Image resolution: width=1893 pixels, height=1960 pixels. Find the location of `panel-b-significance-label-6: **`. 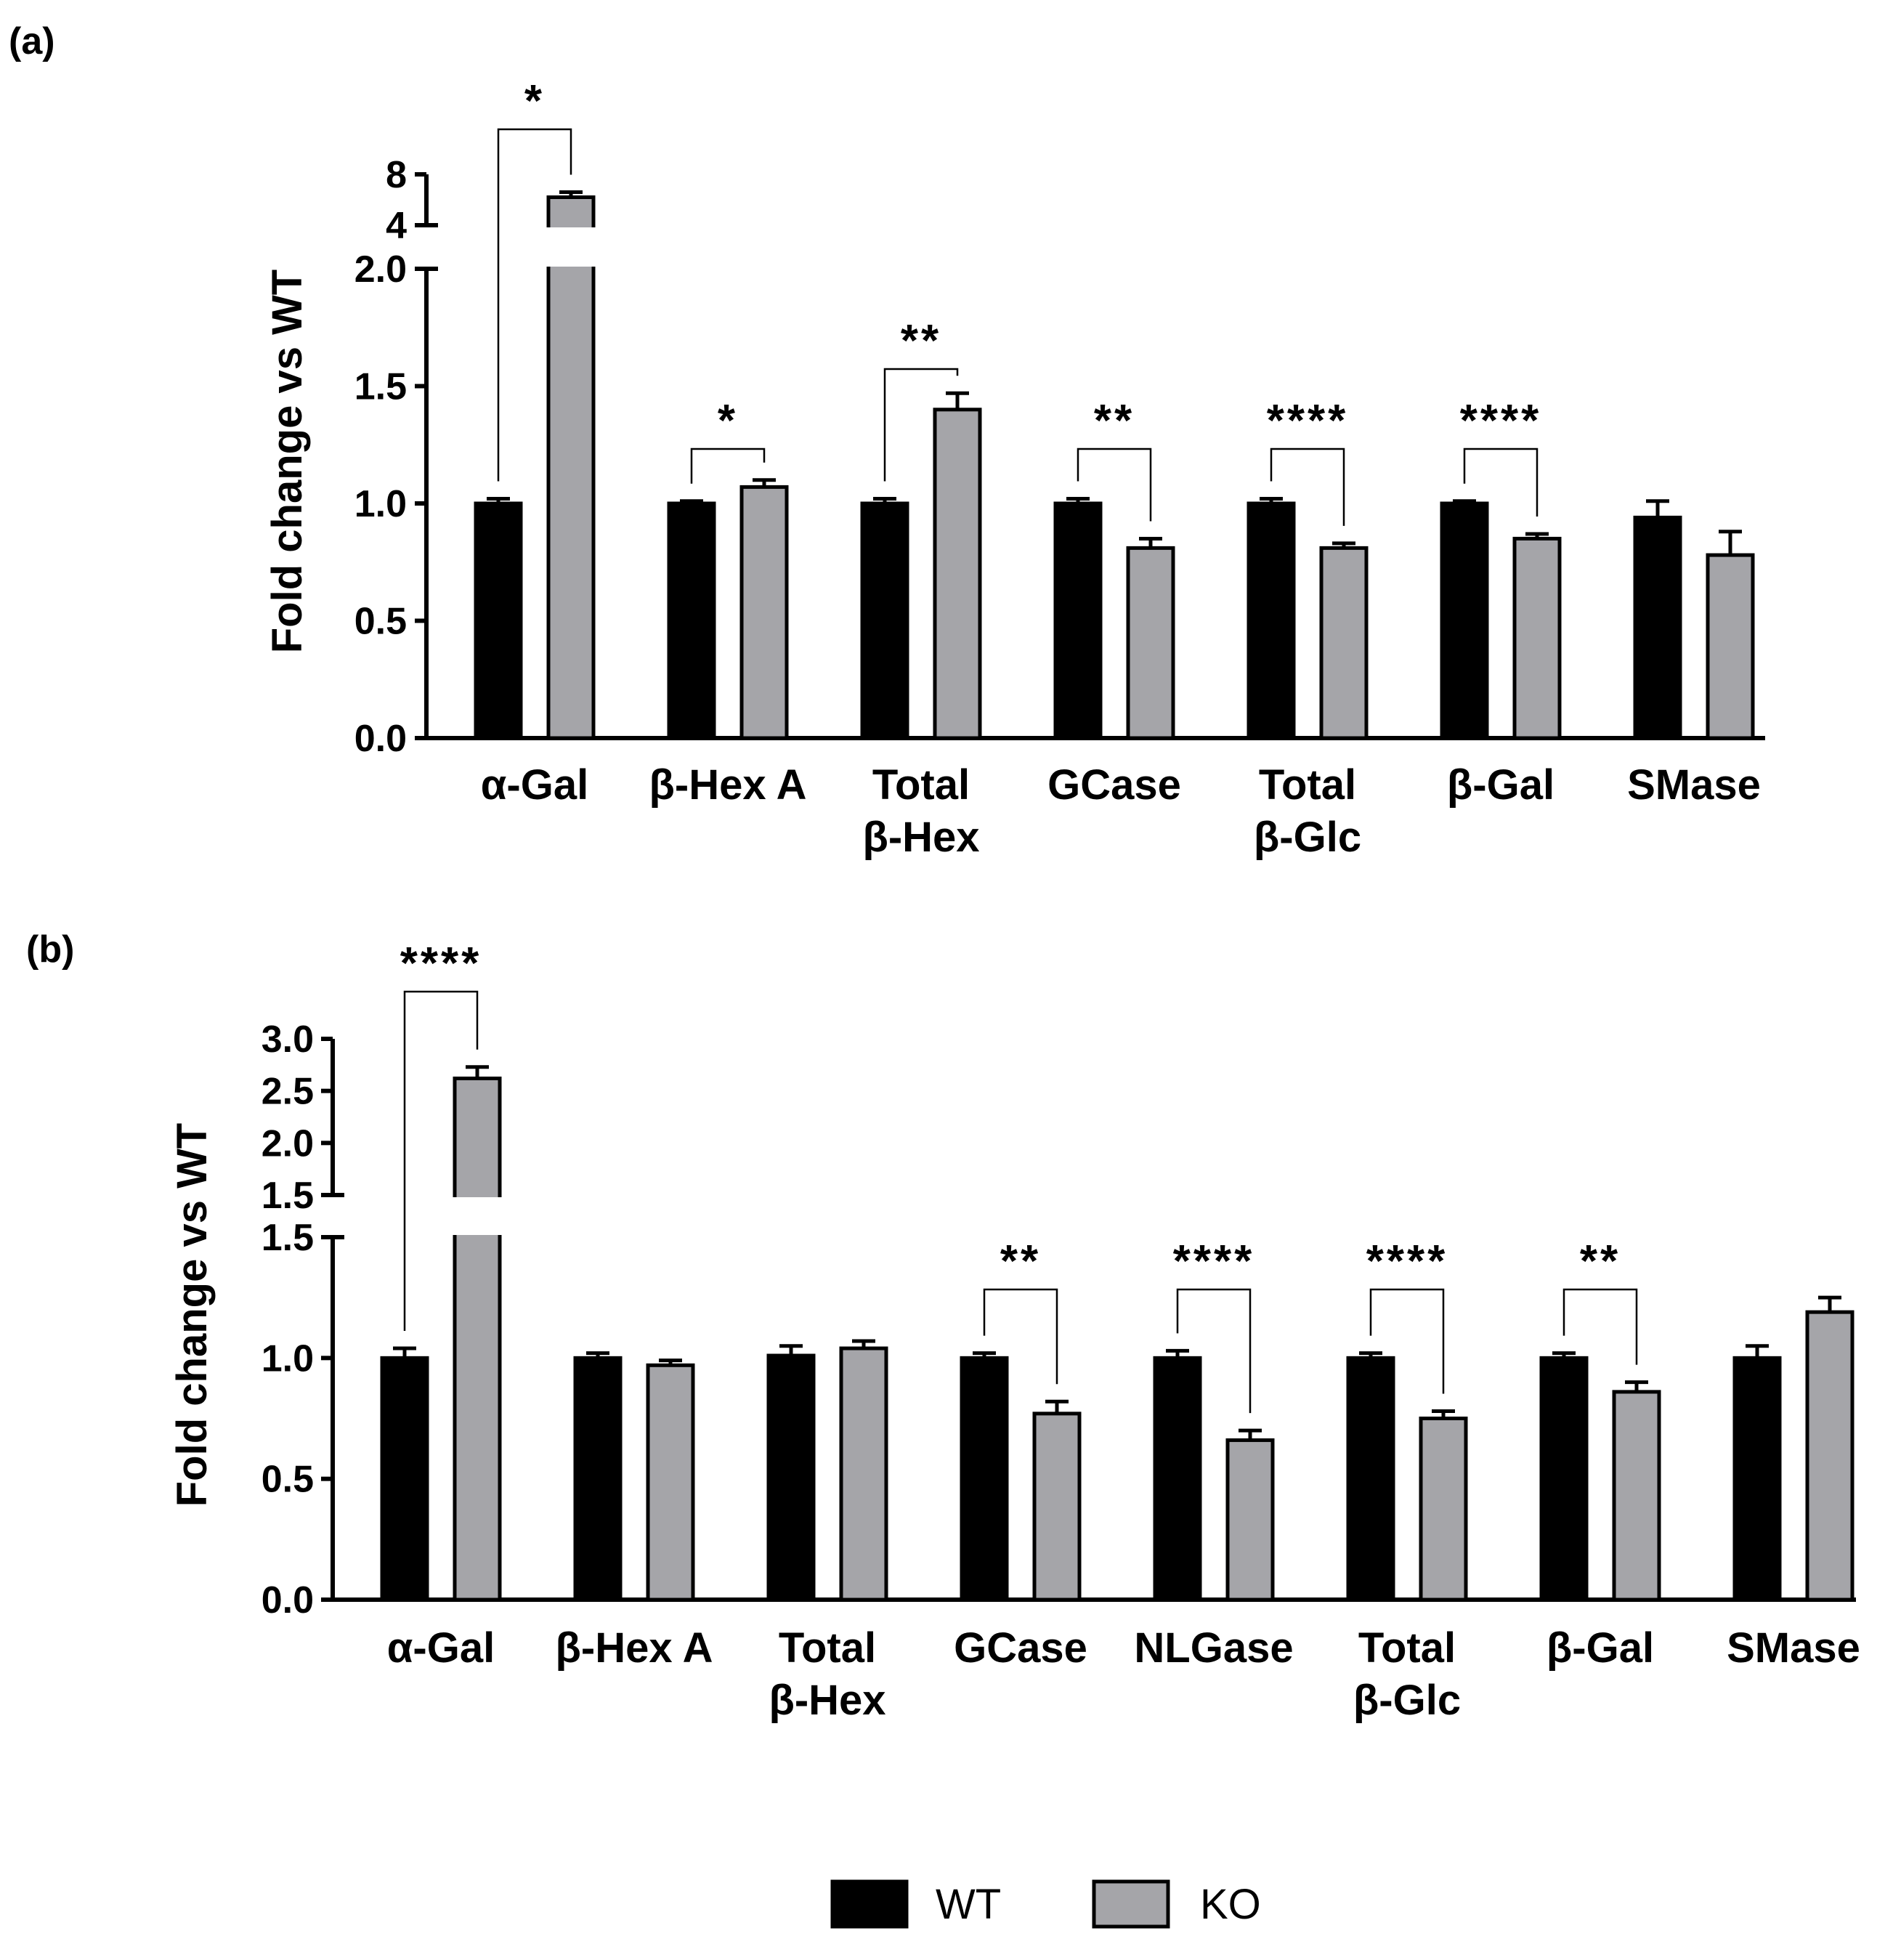

panel-b-significance-label-6: ** is located at coordinates (1600, 1261).